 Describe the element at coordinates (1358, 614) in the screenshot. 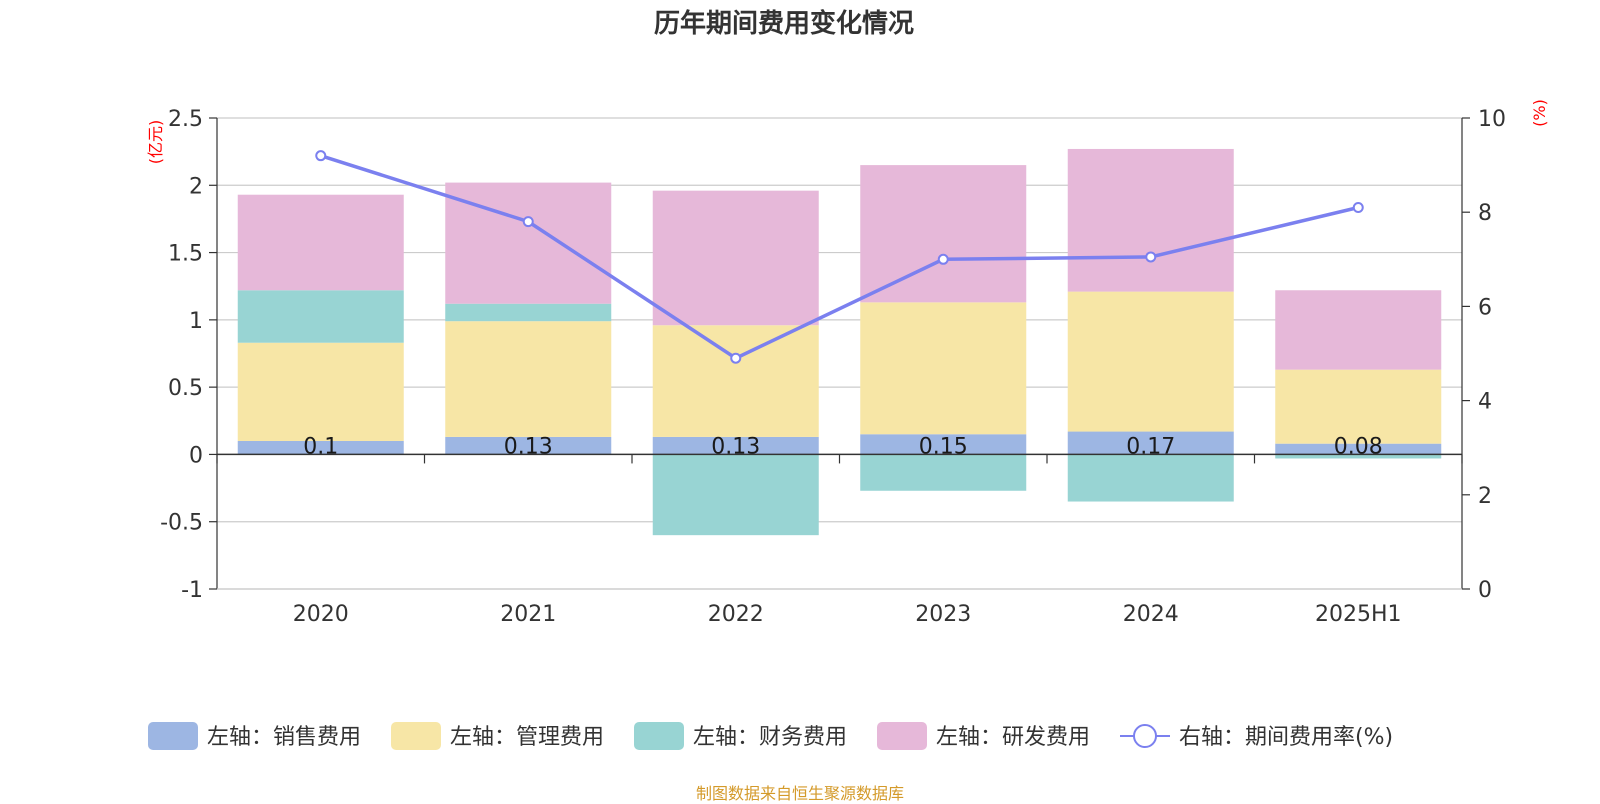

I see `category-label: 2025H1` at that location.